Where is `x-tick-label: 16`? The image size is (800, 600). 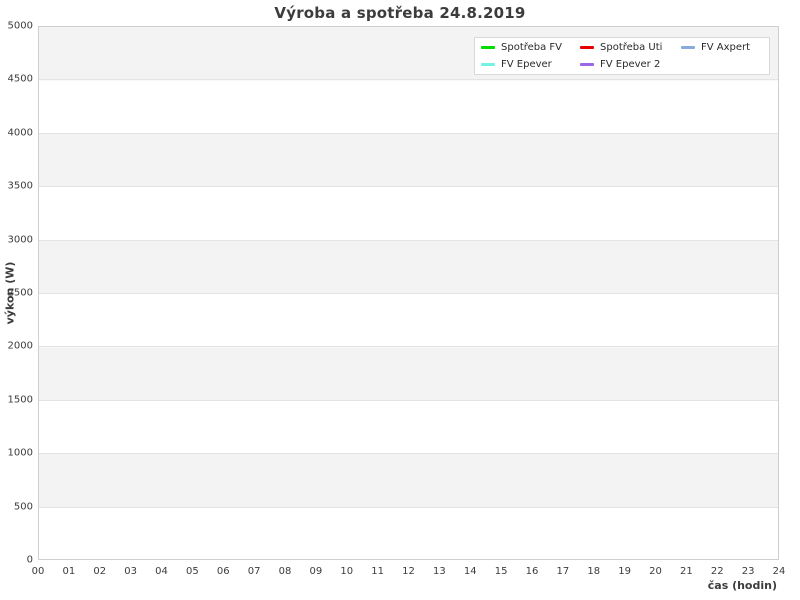
x-tick-label: 16 is located at coordinates (532, 571).